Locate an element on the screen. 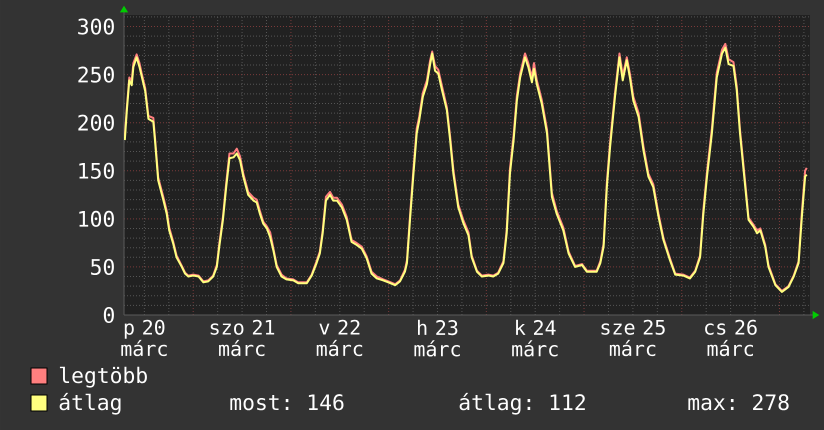  legend-label: átlag is located at coordinates (90, 403).